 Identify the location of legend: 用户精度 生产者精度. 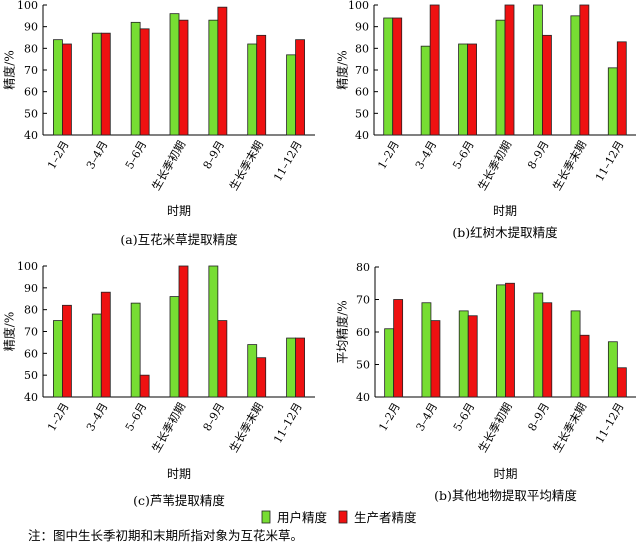
(339, 517).